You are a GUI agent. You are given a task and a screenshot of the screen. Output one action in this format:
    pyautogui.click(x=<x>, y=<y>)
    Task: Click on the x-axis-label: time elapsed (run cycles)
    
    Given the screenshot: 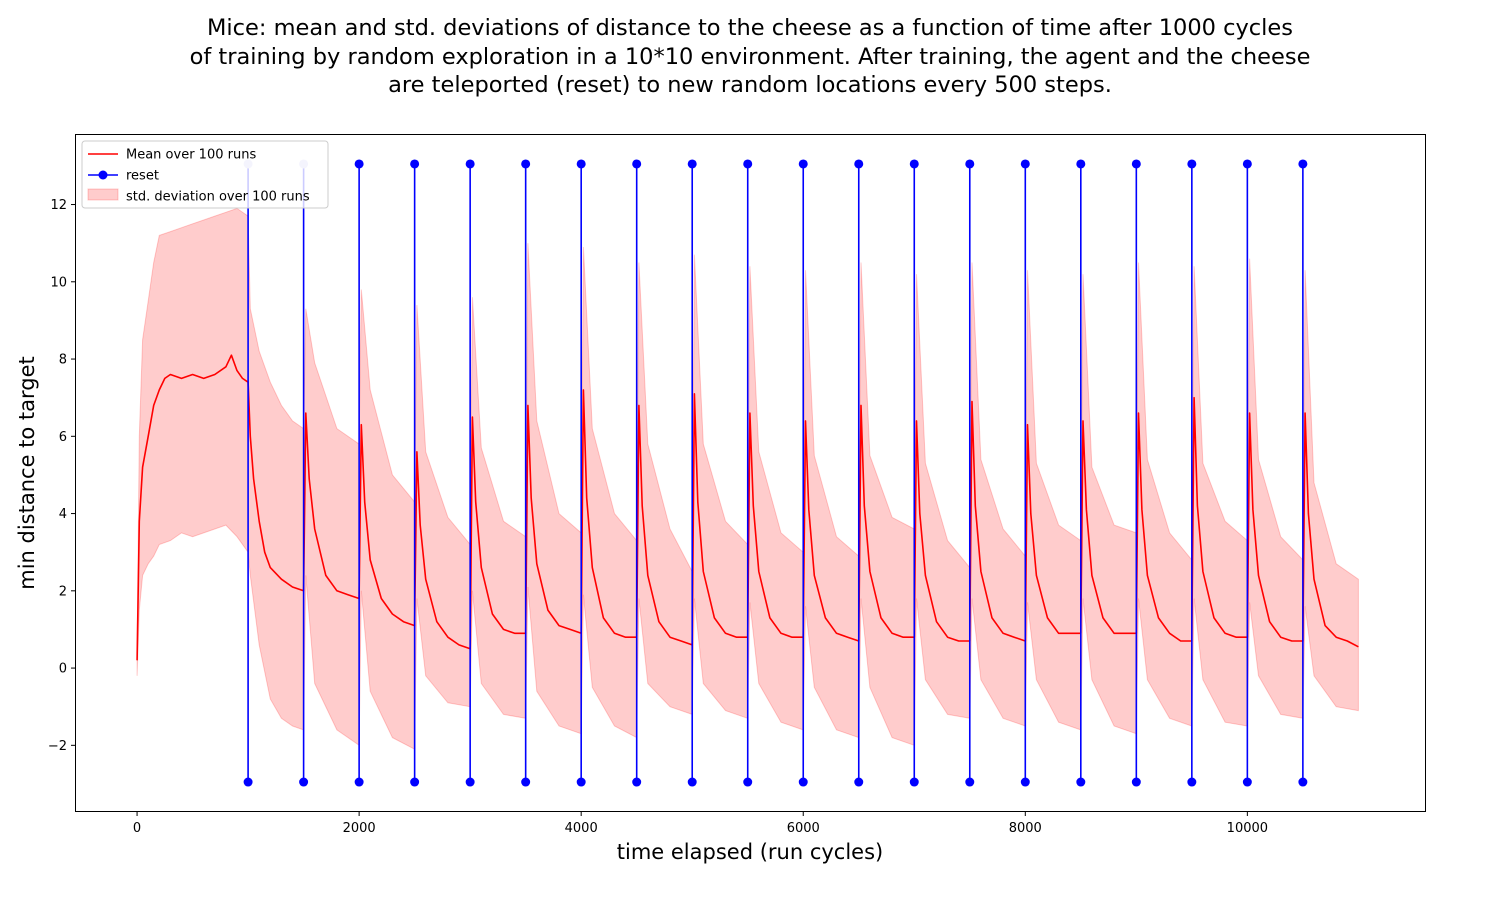 What is the action you would take?
    pyautogui.click(x=750, y=852)
    